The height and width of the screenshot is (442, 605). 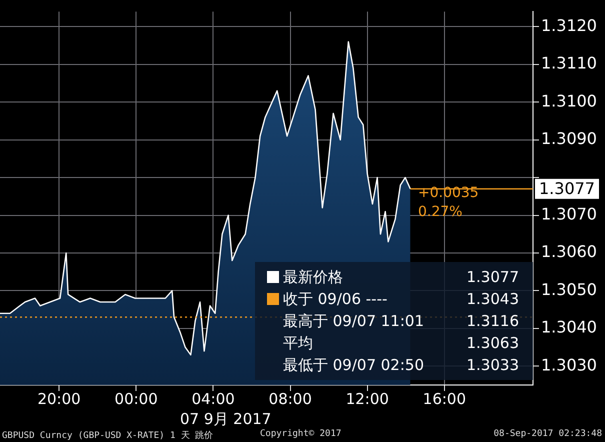 I want to click on ref-line-label: 1.3077, so click(x=567, y=188).